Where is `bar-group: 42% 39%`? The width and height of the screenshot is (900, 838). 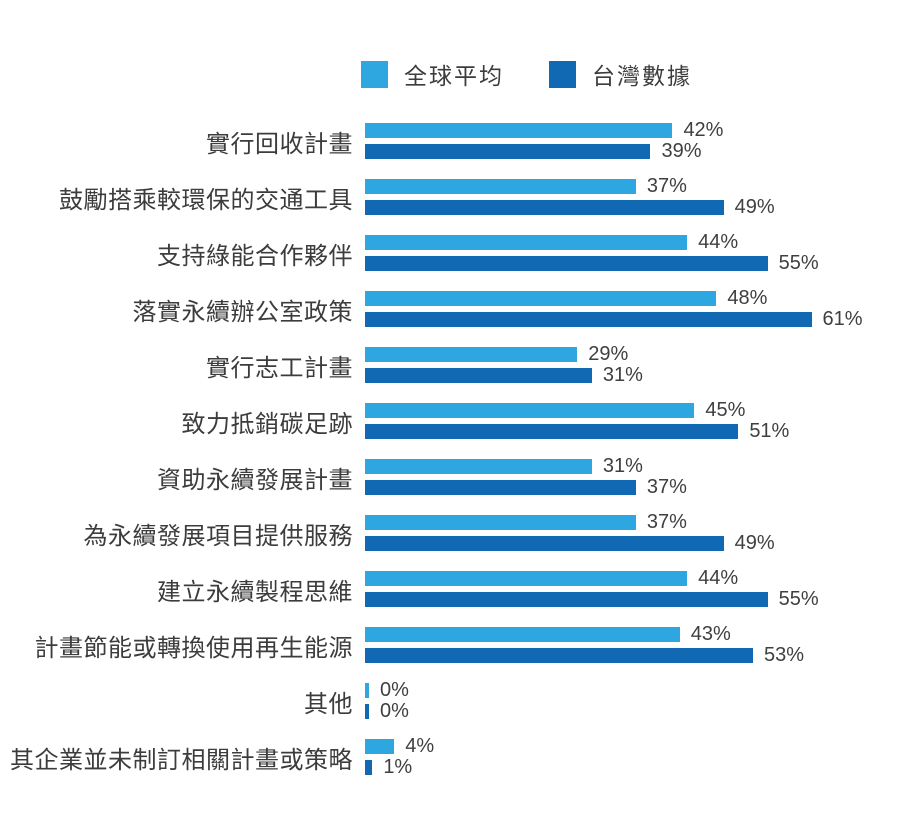 bar-group: 42% 39% is located at coordinates (544, 140).